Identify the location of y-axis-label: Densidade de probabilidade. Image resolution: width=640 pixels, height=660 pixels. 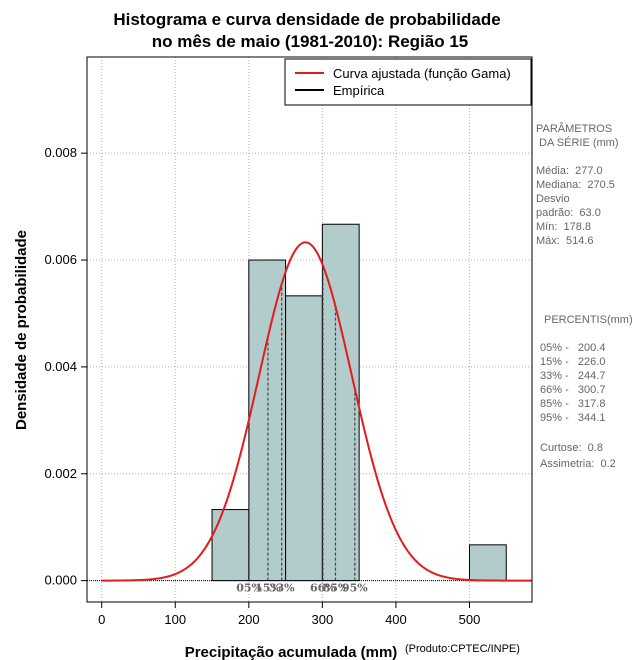
(21, 330).